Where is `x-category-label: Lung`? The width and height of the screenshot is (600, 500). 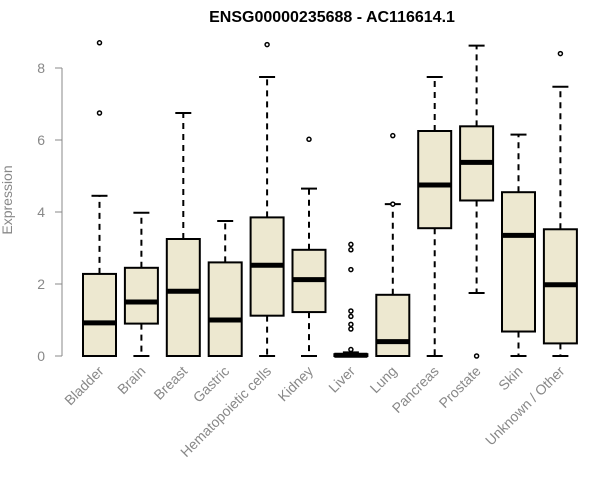 x-category-label: Lung is located at coordinates (383, 379).